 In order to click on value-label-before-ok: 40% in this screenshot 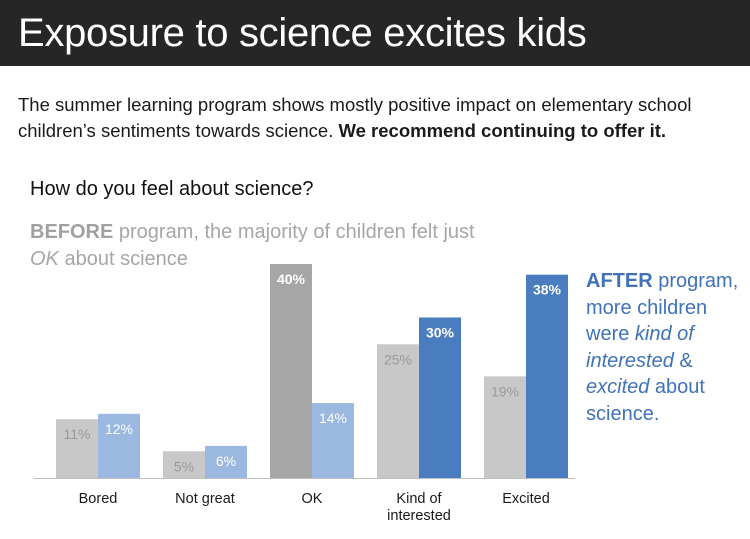, I will do `click(291, 279)`.